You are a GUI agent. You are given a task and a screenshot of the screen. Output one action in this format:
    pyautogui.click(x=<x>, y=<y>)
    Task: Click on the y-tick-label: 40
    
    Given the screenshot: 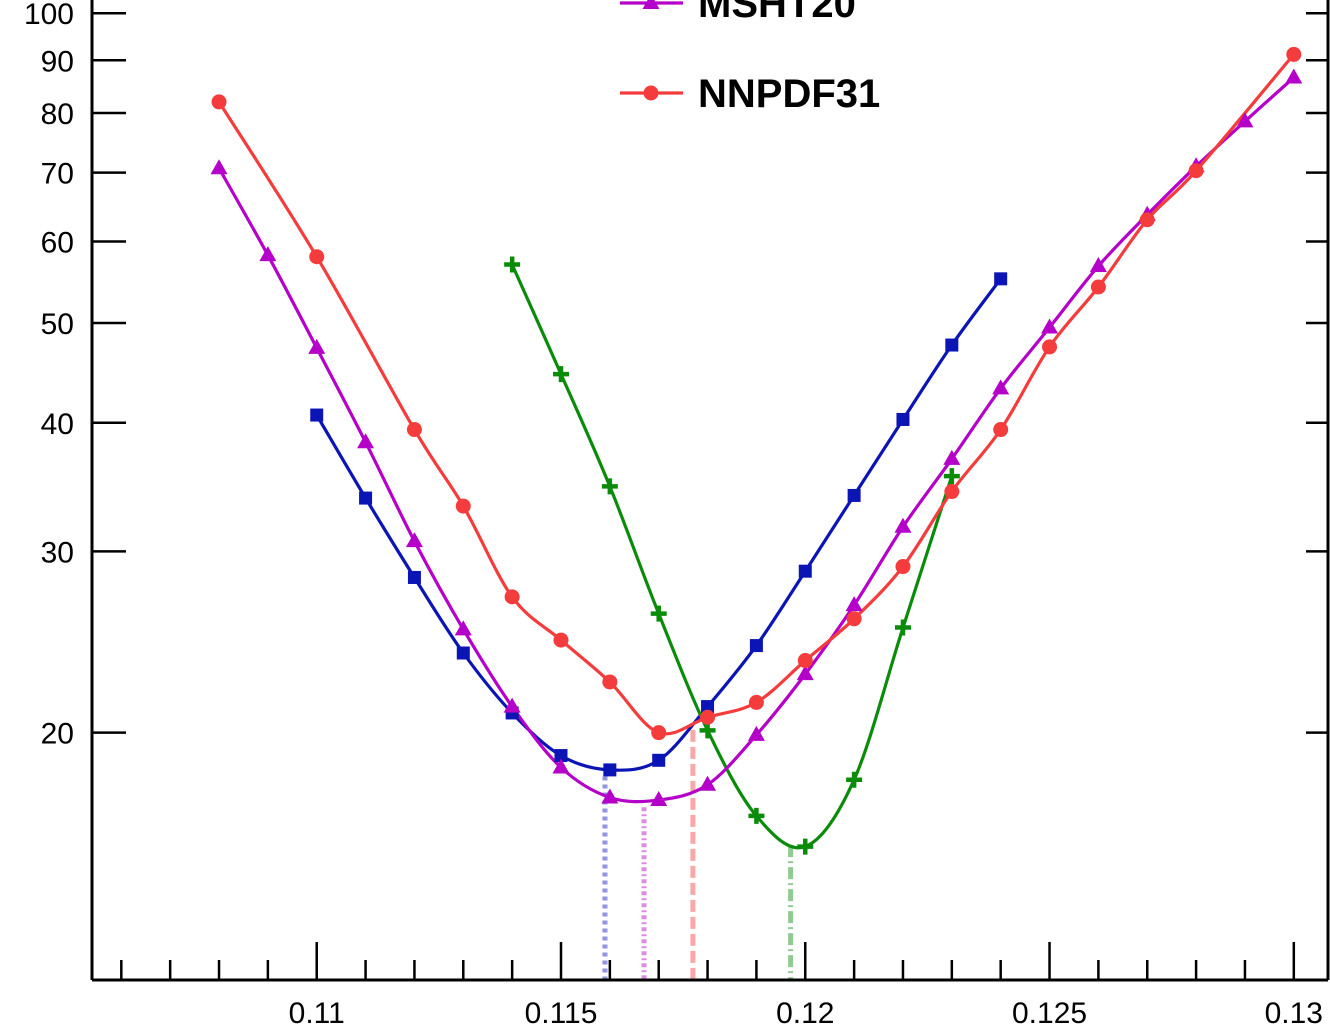 What is the action you would take?
    pyautogui.click(x=57, y=424)
    